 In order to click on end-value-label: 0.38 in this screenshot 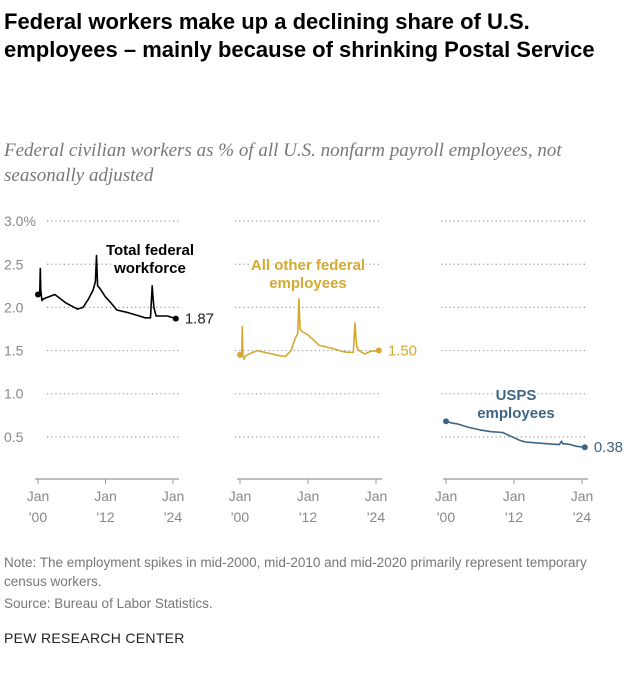, I will do `click(608, 447)`.